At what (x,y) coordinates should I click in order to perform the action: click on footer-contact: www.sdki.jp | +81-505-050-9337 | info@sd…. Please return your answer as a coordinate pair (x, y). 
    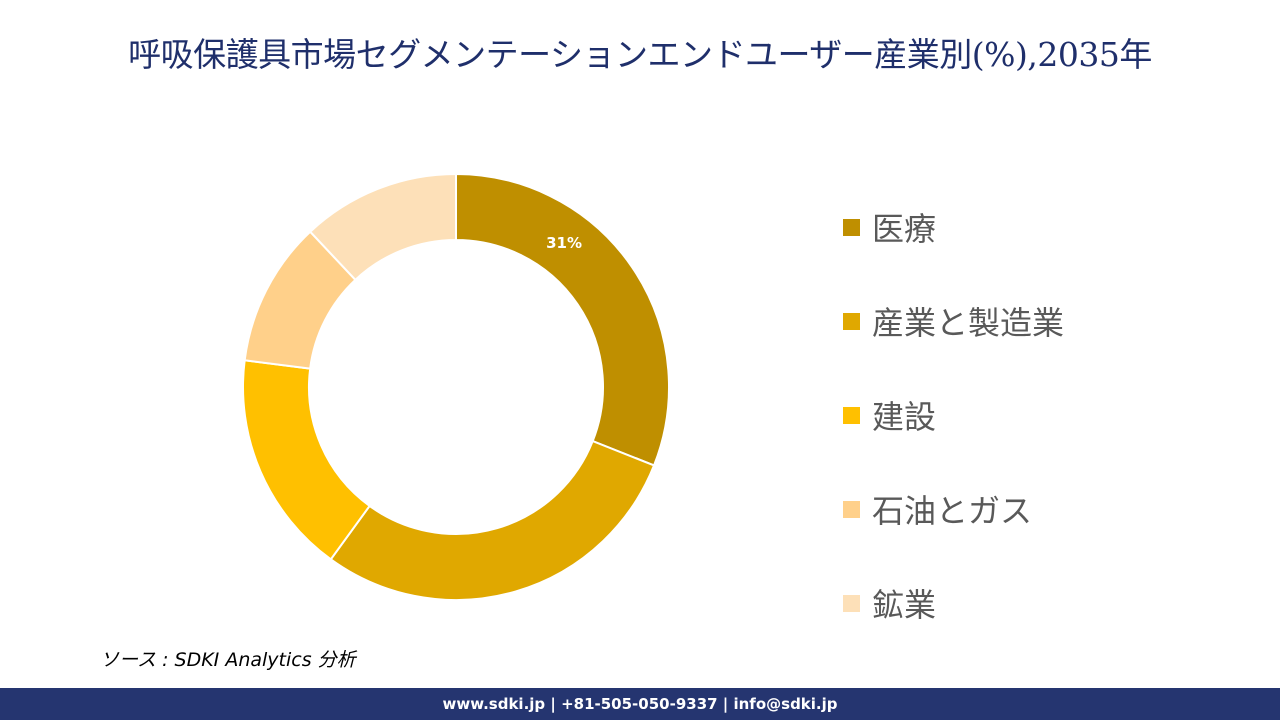
    Looking at the image, I should click on (640, 704).